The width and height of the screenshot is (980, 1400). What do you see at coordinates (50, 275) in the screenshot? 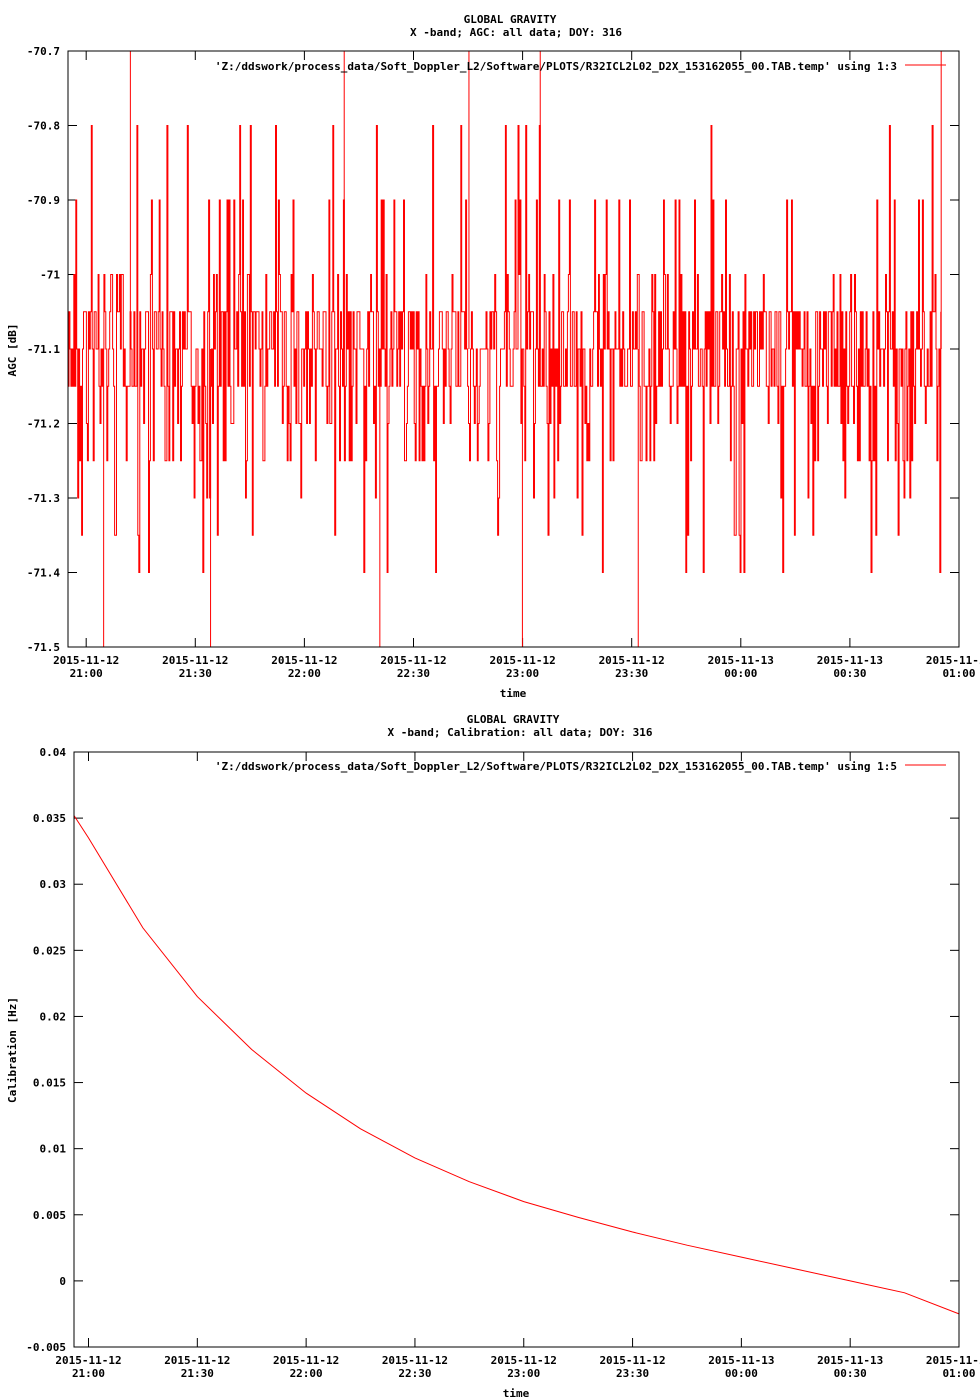
I see `y-tick-label: -71` at bounding box center [50, 275].